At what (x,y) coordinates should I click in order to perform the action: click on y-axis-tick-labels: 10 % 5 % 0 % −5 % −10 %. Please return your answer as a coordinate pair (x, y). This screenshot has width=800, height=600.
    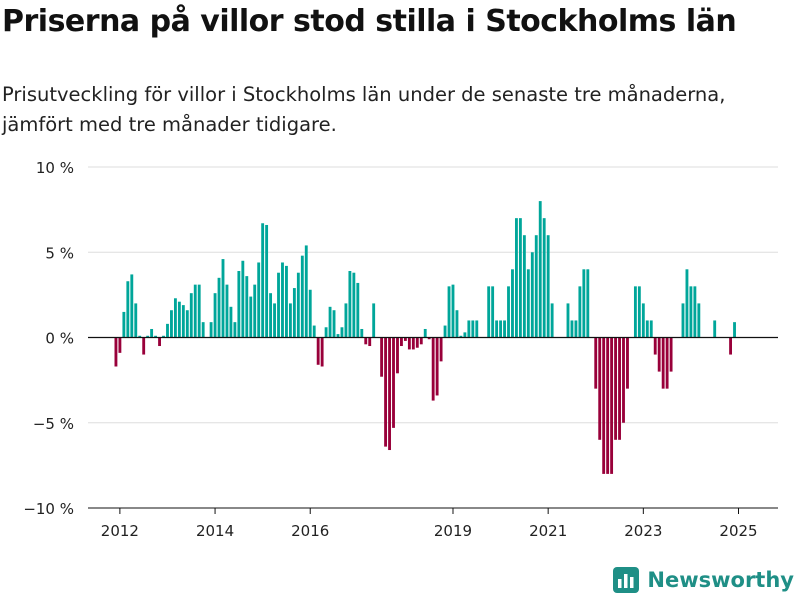
    Looking at the image, I should click on (48, 338).